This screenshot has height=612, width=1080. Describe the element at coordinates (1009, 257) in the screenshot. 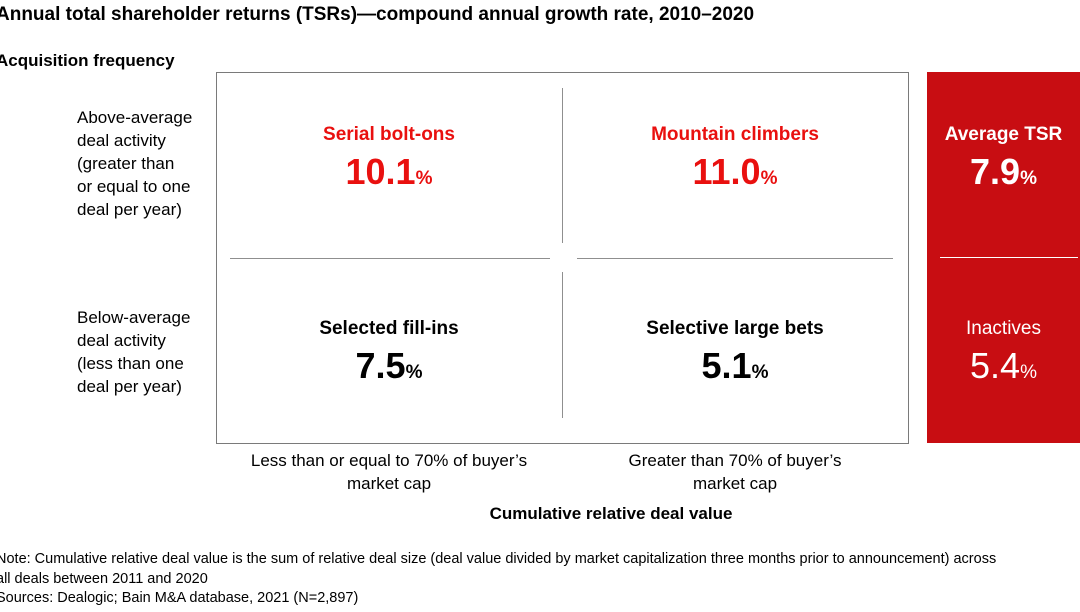

I see `reference-panel-divider` at that location.